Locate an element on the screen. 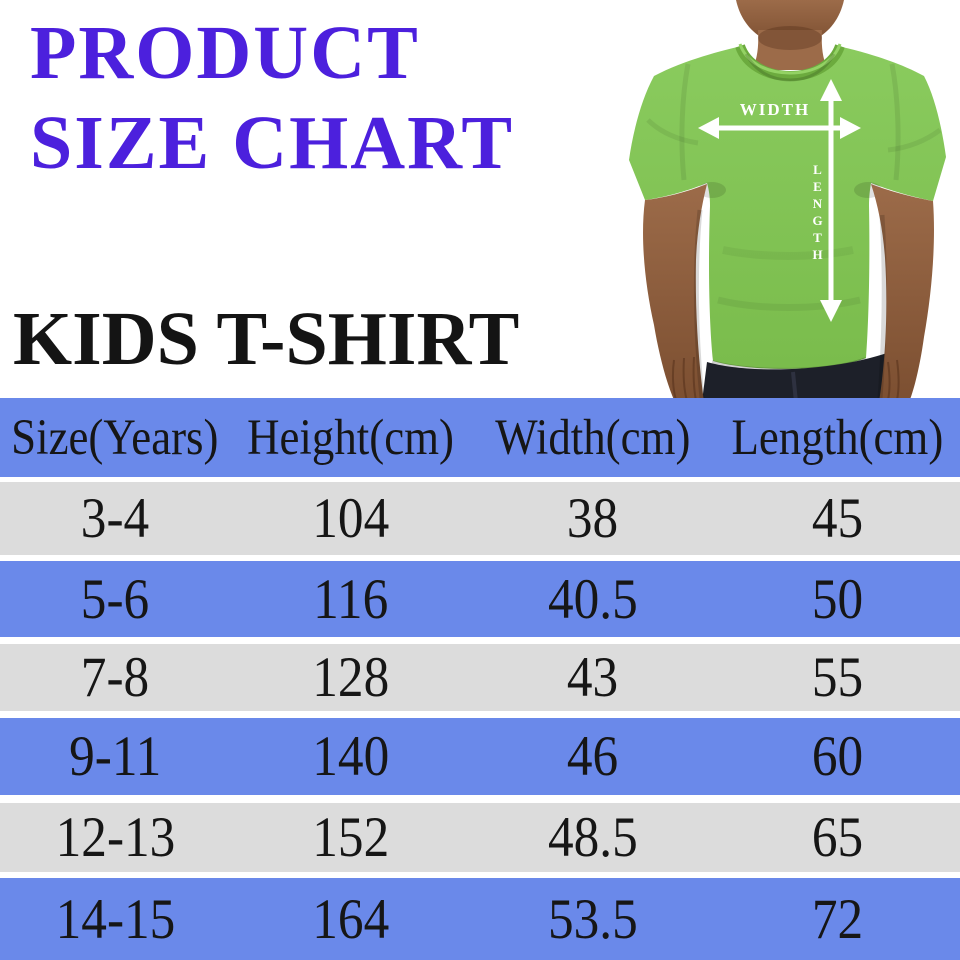 The width and height of the screenshot is (960, 960). cell-height: 128 is located at coordinates (350, 677).